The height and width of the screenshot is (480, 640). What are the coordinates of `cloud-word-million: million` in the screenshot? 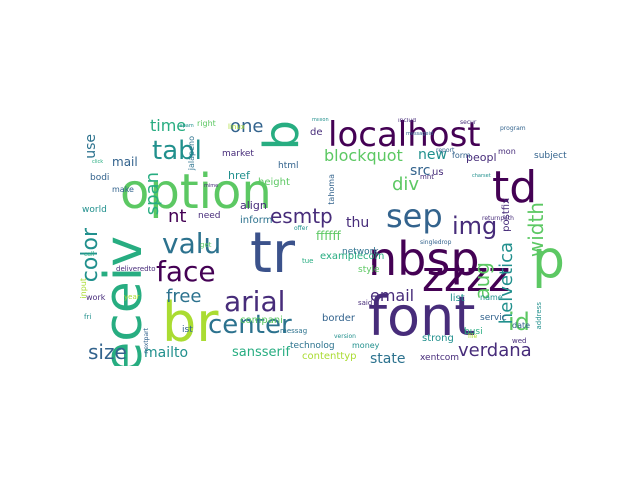 It's located at (320, 120).